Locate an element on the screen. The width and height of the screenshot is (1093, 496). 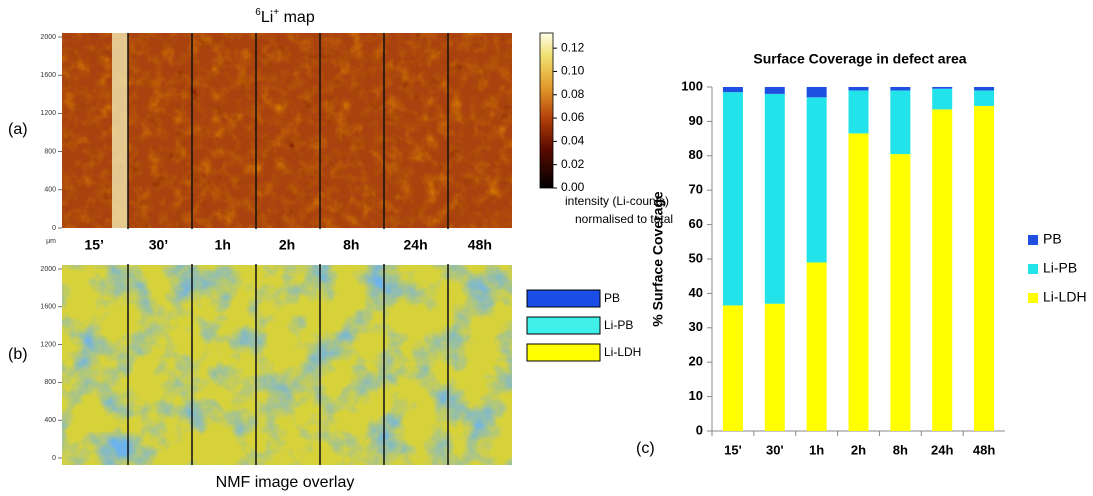
colorbar-label: normalised to total is located at coordinates (624, 219).